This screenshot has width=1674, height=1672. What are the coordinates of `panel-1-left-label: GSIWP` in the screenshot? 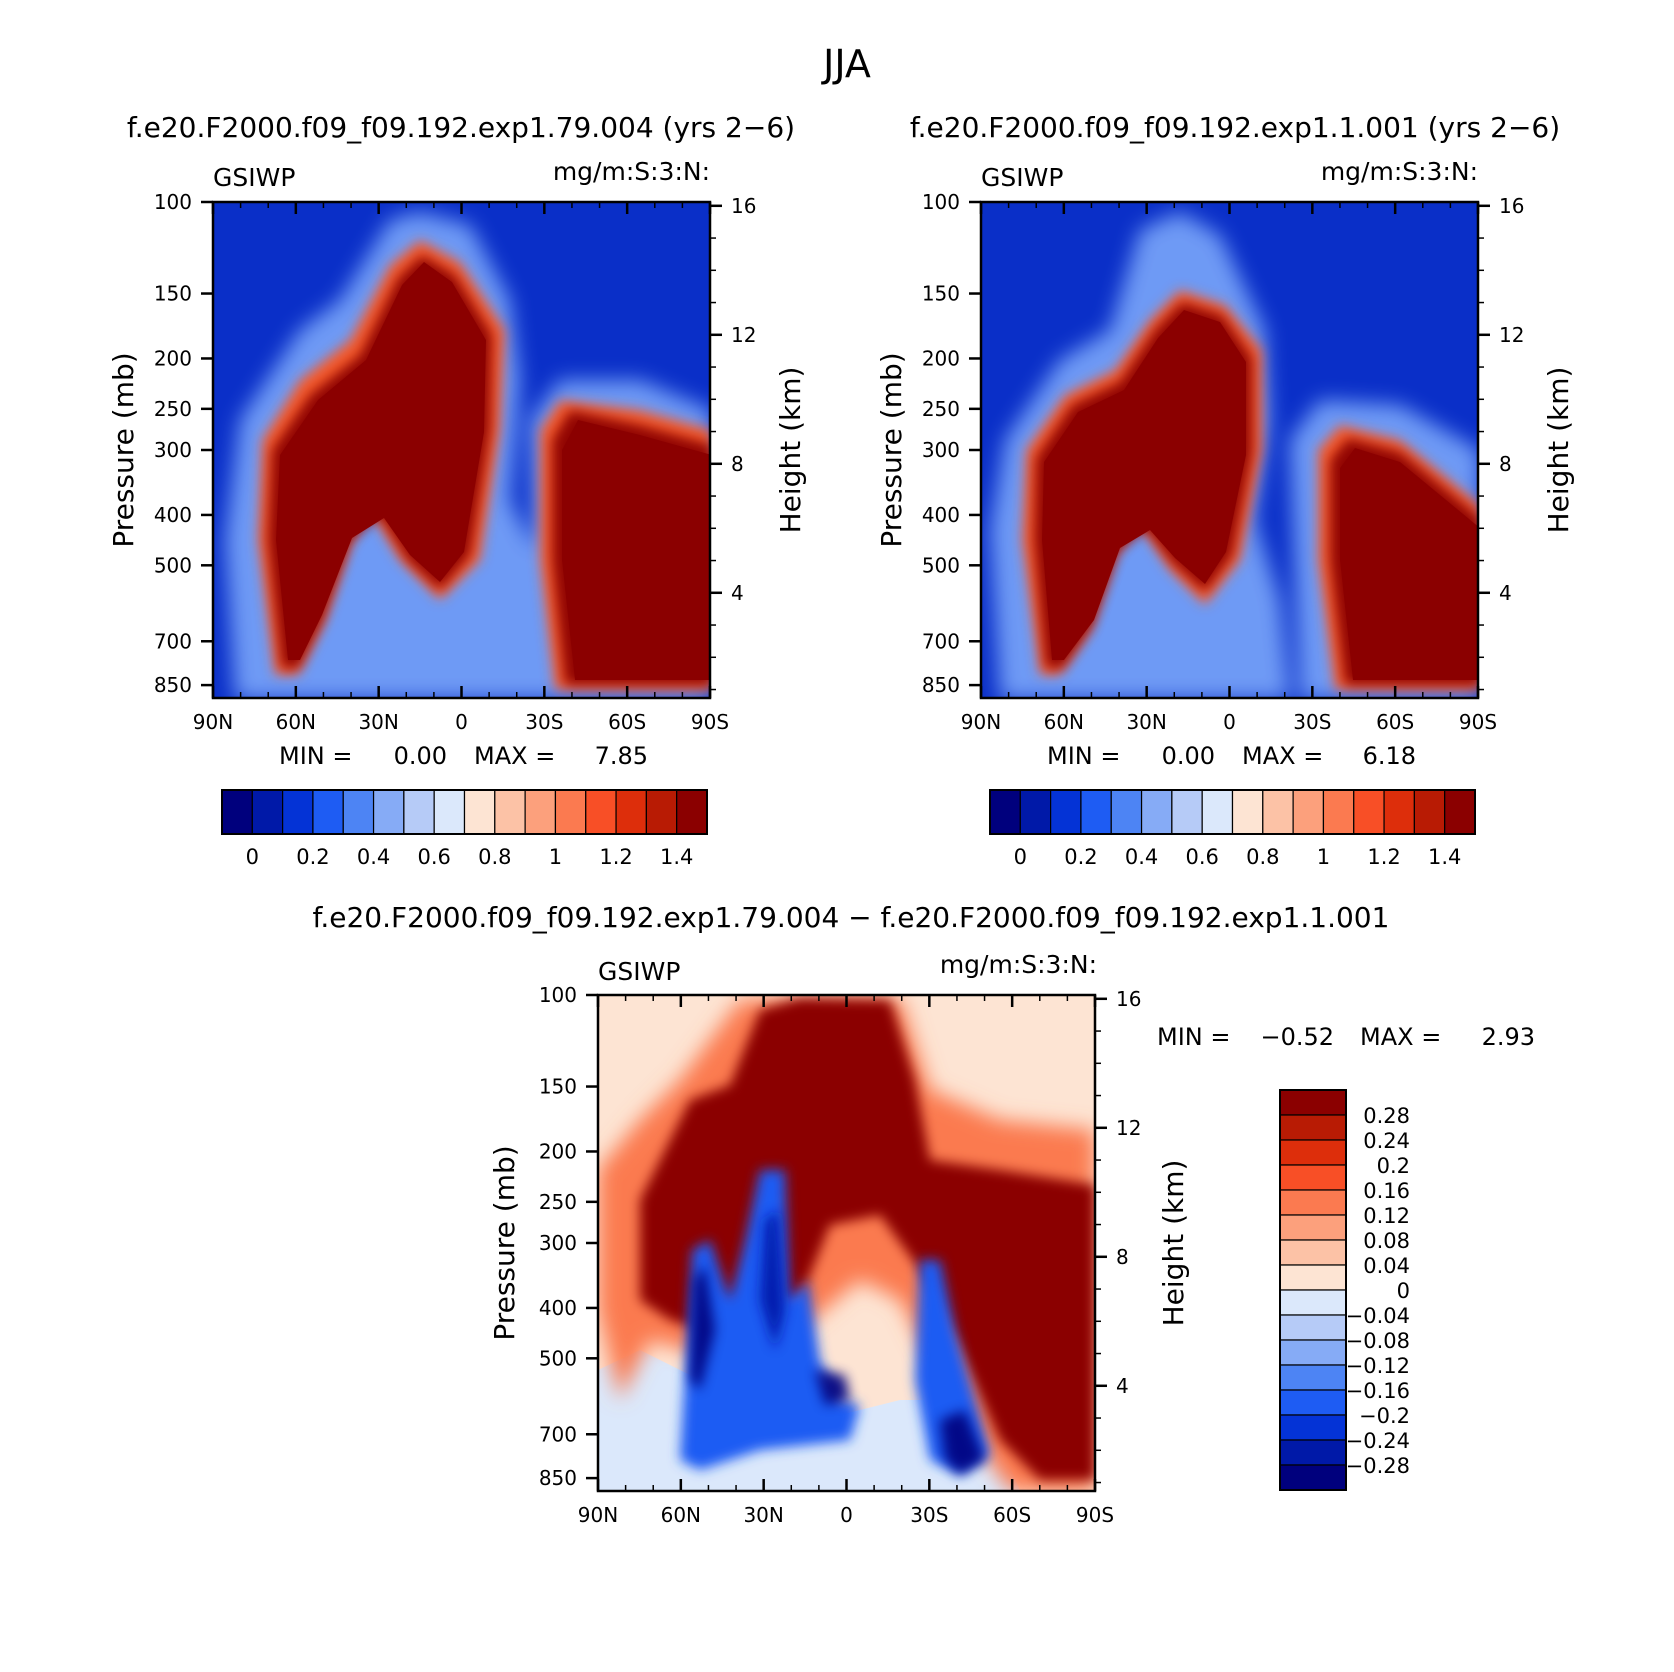 It's located at (254, 177).